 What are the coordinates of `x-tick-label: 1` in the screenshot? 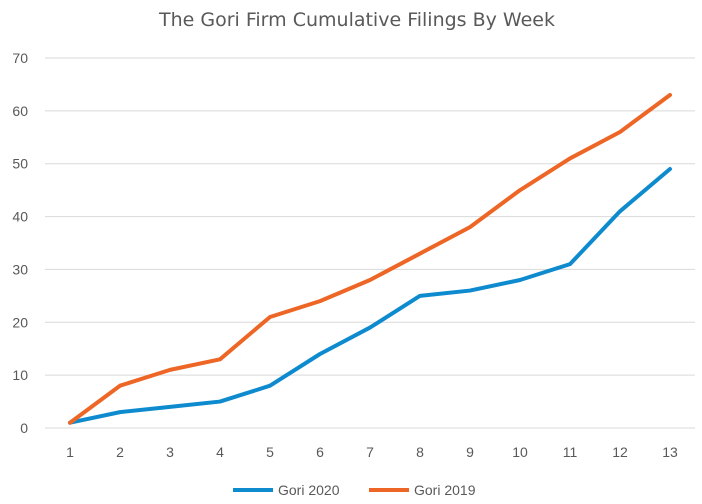 It's located at (70, 452).